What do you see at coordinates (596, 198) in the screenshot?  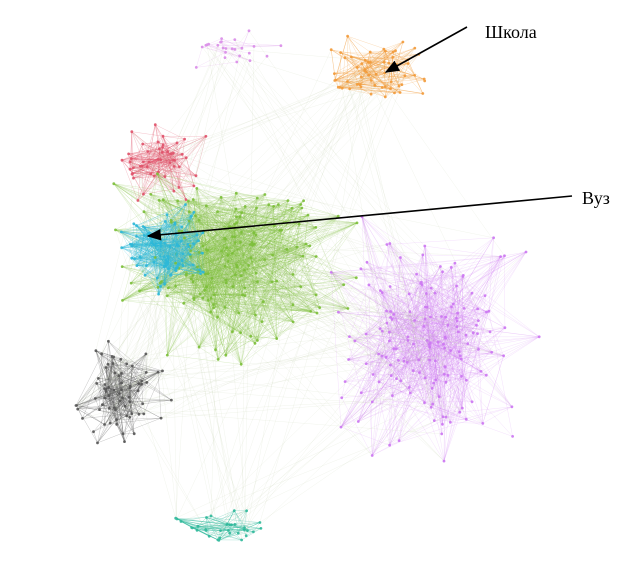 I see `annotation-label: Вуз` at bounding box center [596, 198].